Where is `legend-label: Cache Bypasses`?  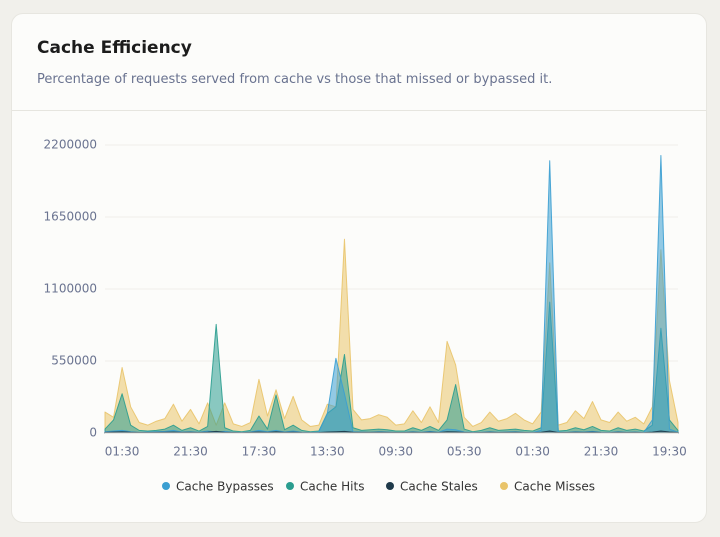 legend-label: Cache Bypasses is located at coordinates (225, 487).